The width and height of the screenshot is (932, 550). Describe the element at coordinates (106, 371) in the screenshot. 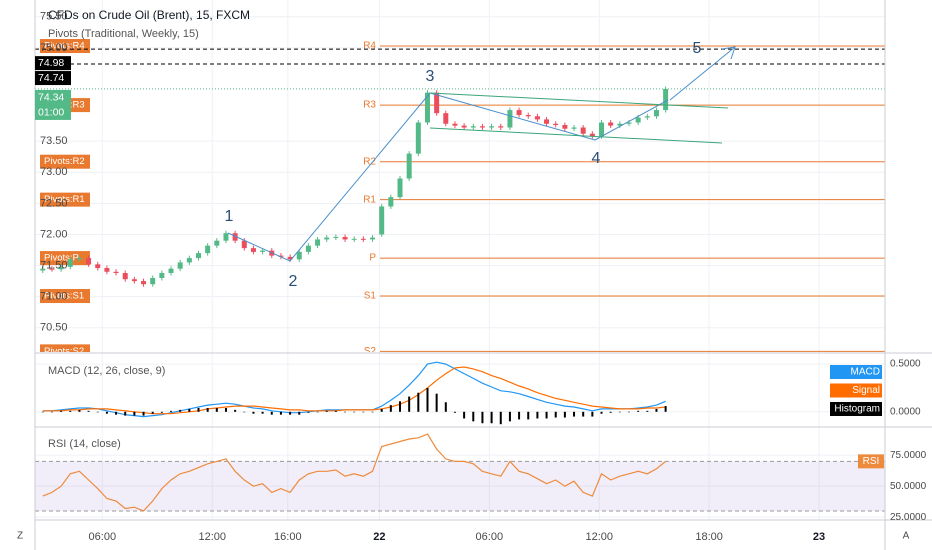

I see `macd-title: MACD (12, 26, close, 9)` at that location.